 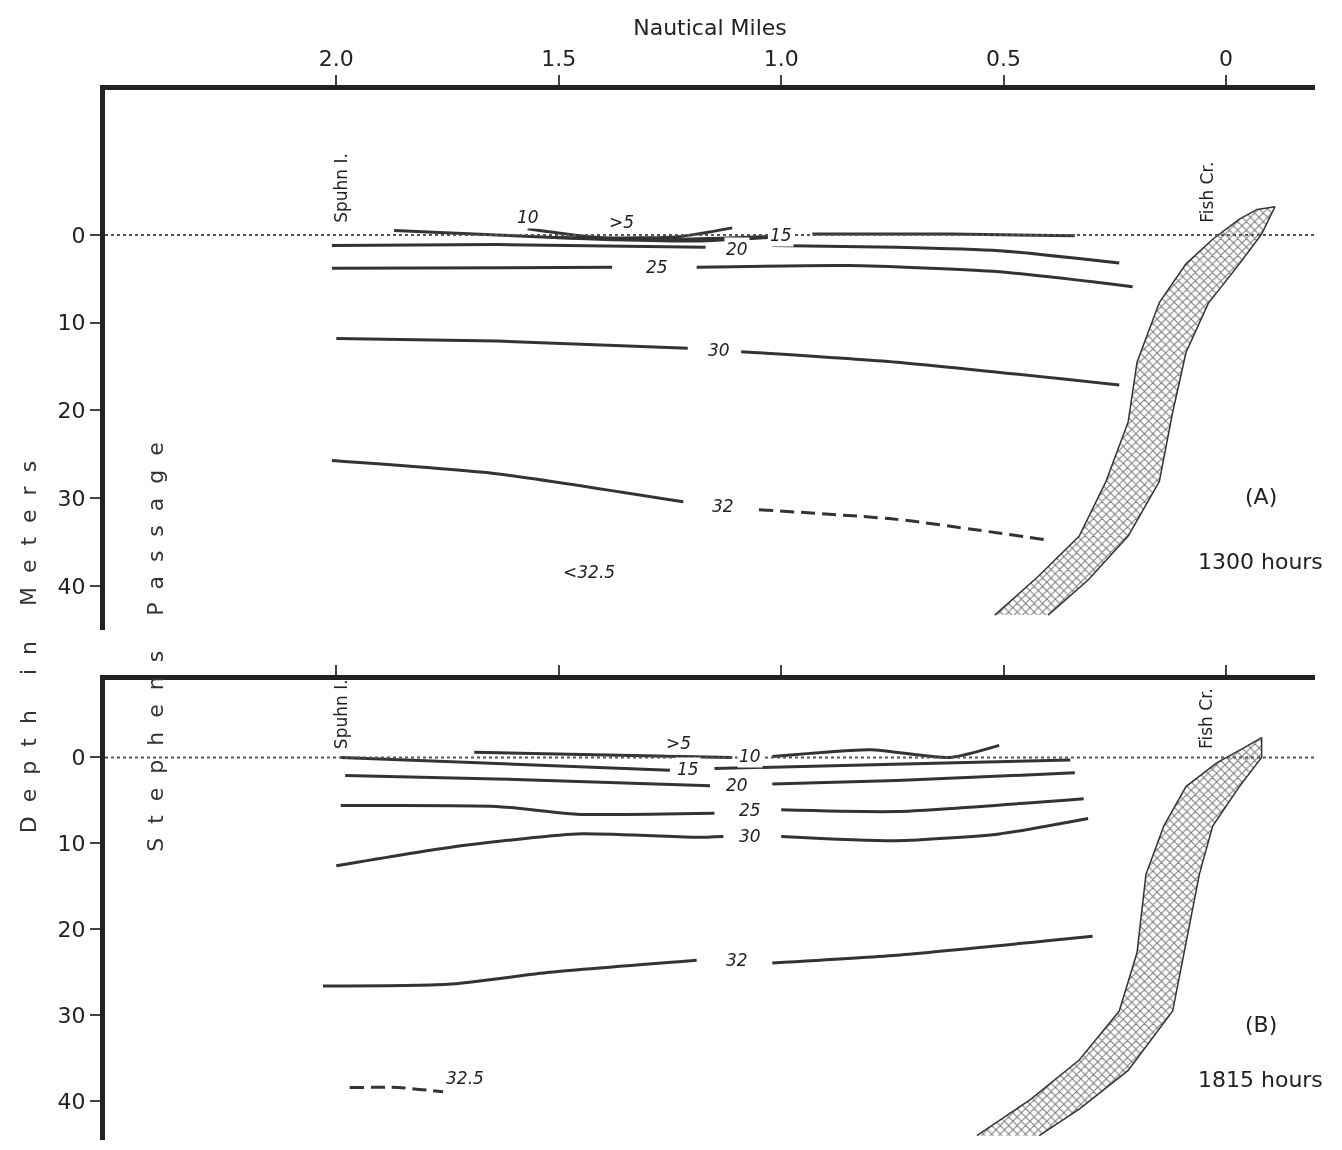 What do you see at coordinates (1260, 1079) in the screenshot?
I see `text: 1815 hours` at bounding box center [1260, 1079].